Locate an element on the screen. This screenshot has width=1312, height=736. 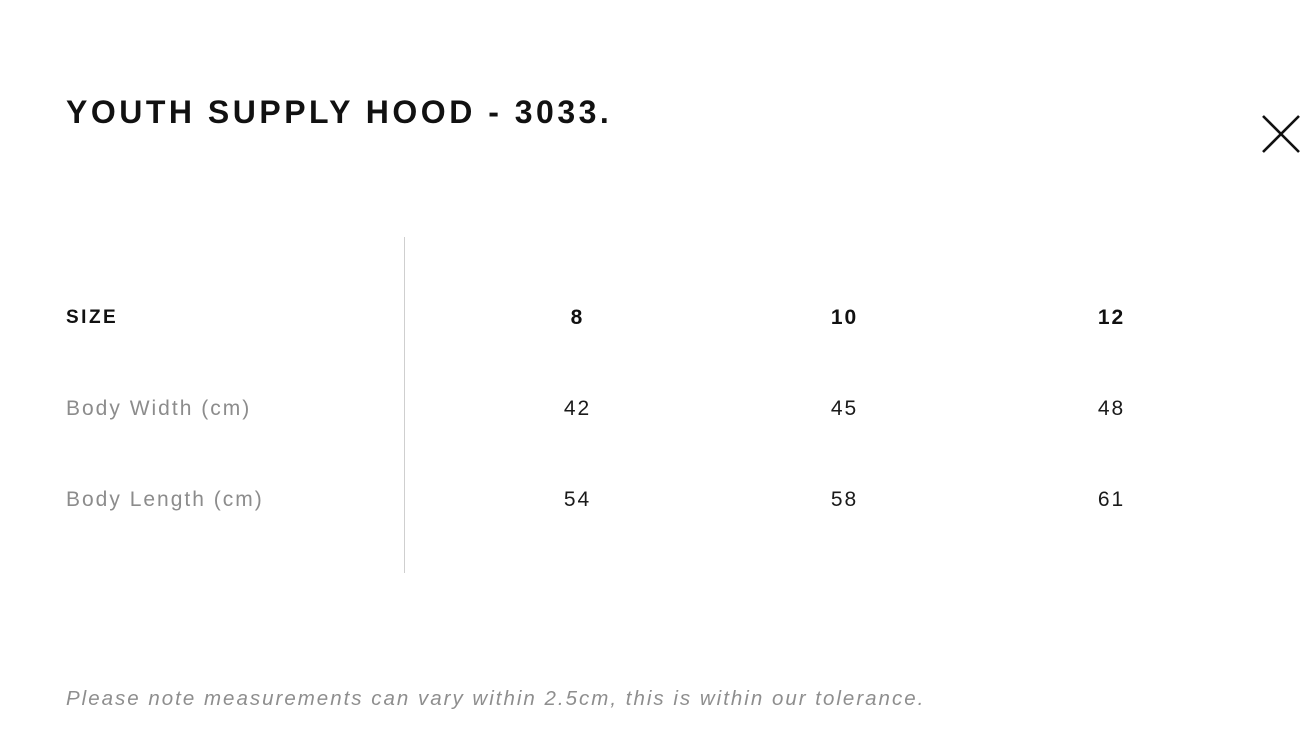
body-length-size-12: 61 is located at coordinates (1111, 499).